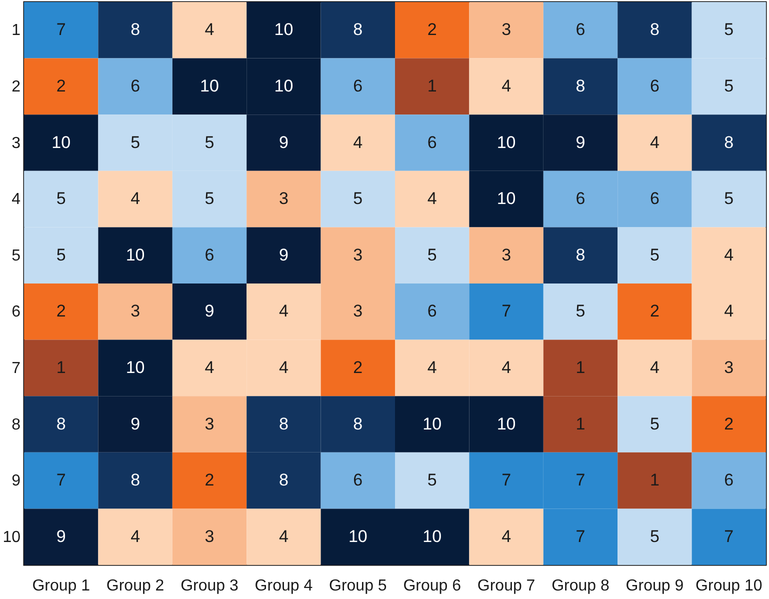 Image resolution: width=769 pixels, height=599 pixels. What do you see at coordinates (16, 255) in the screenshot?
I see `y-tick-label: 5` at bounding box center [16, 255].